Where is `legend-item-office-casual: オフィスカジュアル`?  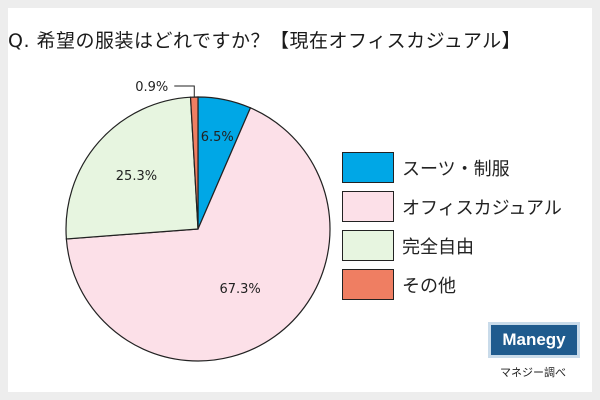
legend-item-office-casual: オフィスカジュアル is located at coordinates (452, 206).